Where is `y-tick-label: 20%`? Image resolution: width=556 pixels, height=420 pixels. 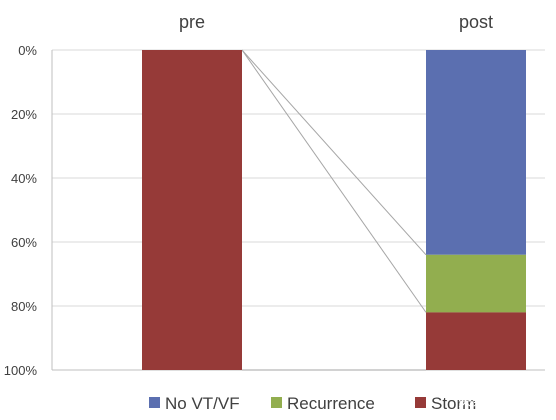 y-tick-label: 20% is located at coordinates (24, 114).